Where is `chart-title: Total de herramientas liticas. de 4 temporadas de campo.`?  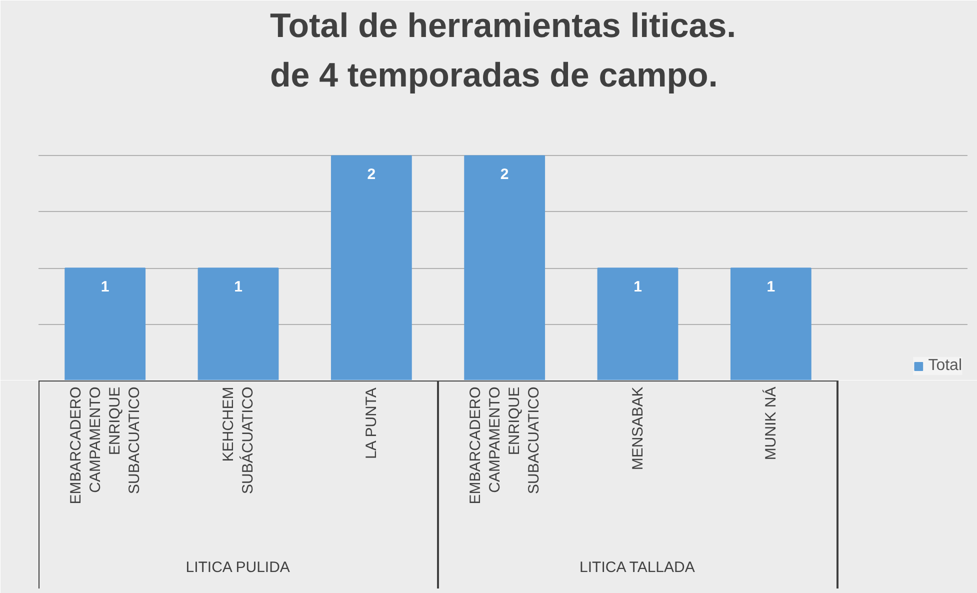
chart-title: Total de herramientas liticas. de 4 temporadas de campo. is located at coordinates (503, 50).